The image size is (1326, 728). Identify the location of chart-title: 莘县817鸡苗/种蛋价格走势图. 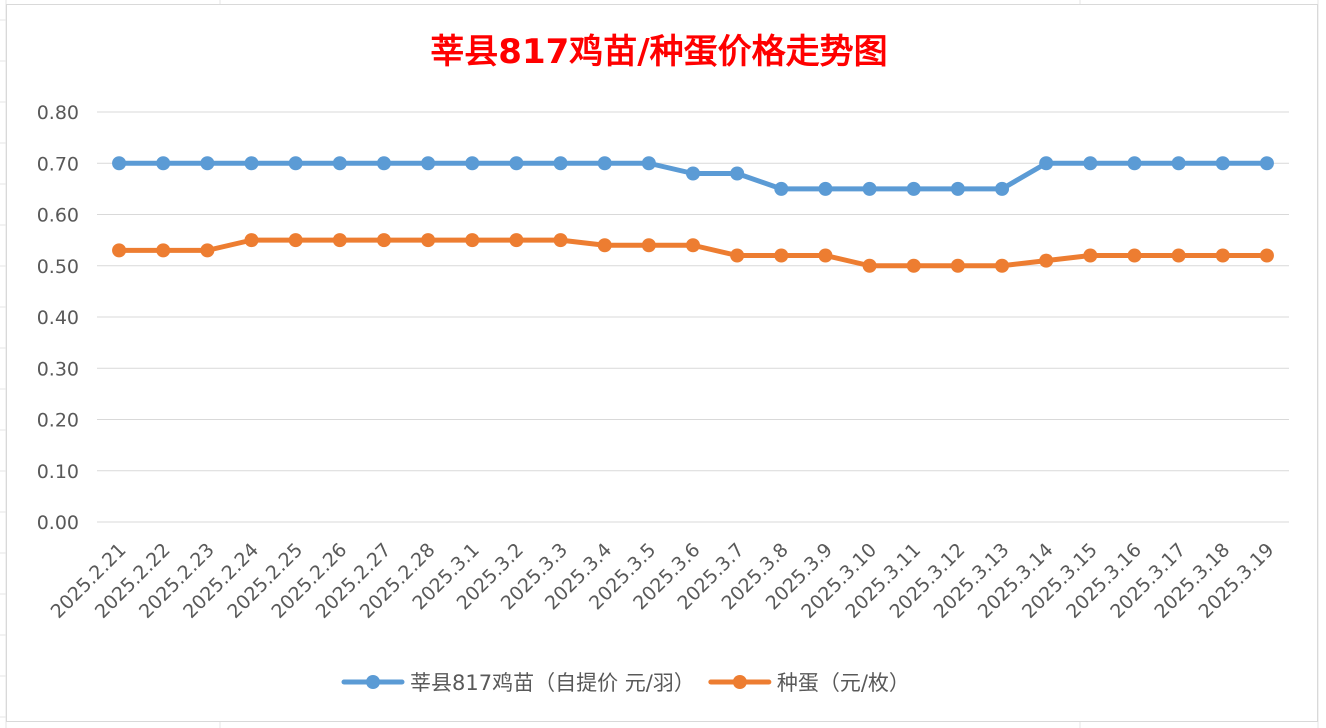
(658, 52).